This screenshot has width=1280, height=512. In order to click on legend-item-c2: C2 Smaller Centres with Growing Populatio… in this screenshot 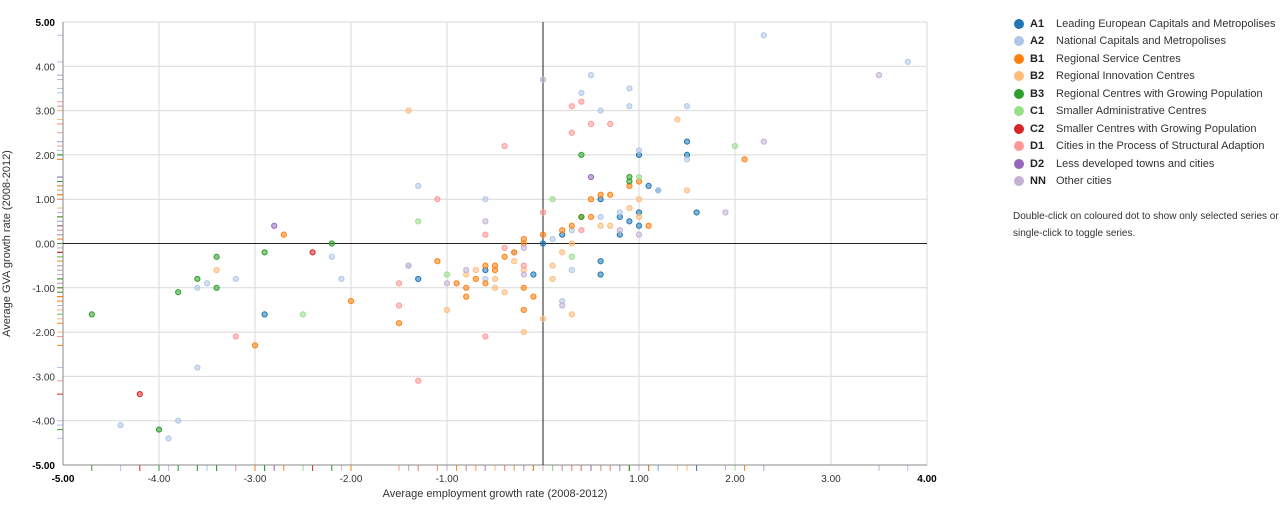, I will do `click(1147, 129)`.